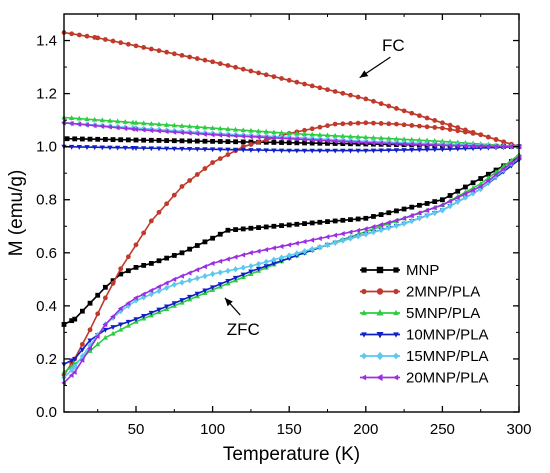  Describe the element at coordinates (46, 200) in the screenshot. I see `y-tick-label: 0.8` at that location.